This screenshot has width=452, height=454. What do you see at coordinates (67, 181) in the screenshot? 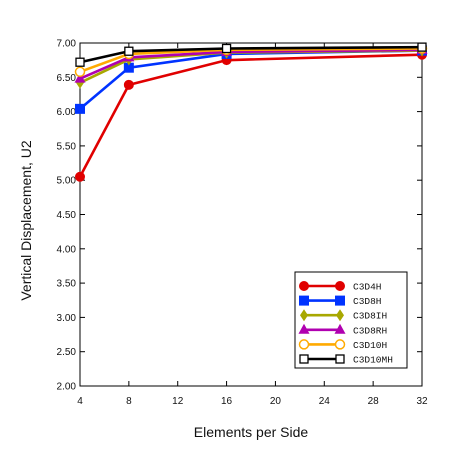
I see `y-tick-label: 5.00` at bounding box center [67, 181].